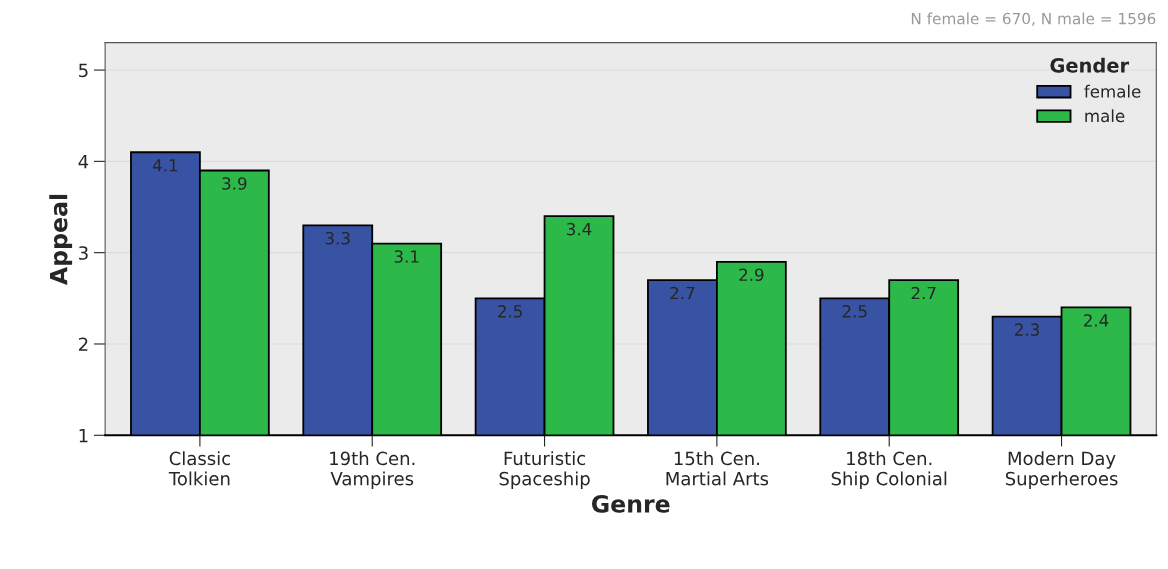 This screenshot has height=569, width=1168. Describe the element at coordinates (234, 183) in the screenshot. I see `data-label: 3.9` at that location.